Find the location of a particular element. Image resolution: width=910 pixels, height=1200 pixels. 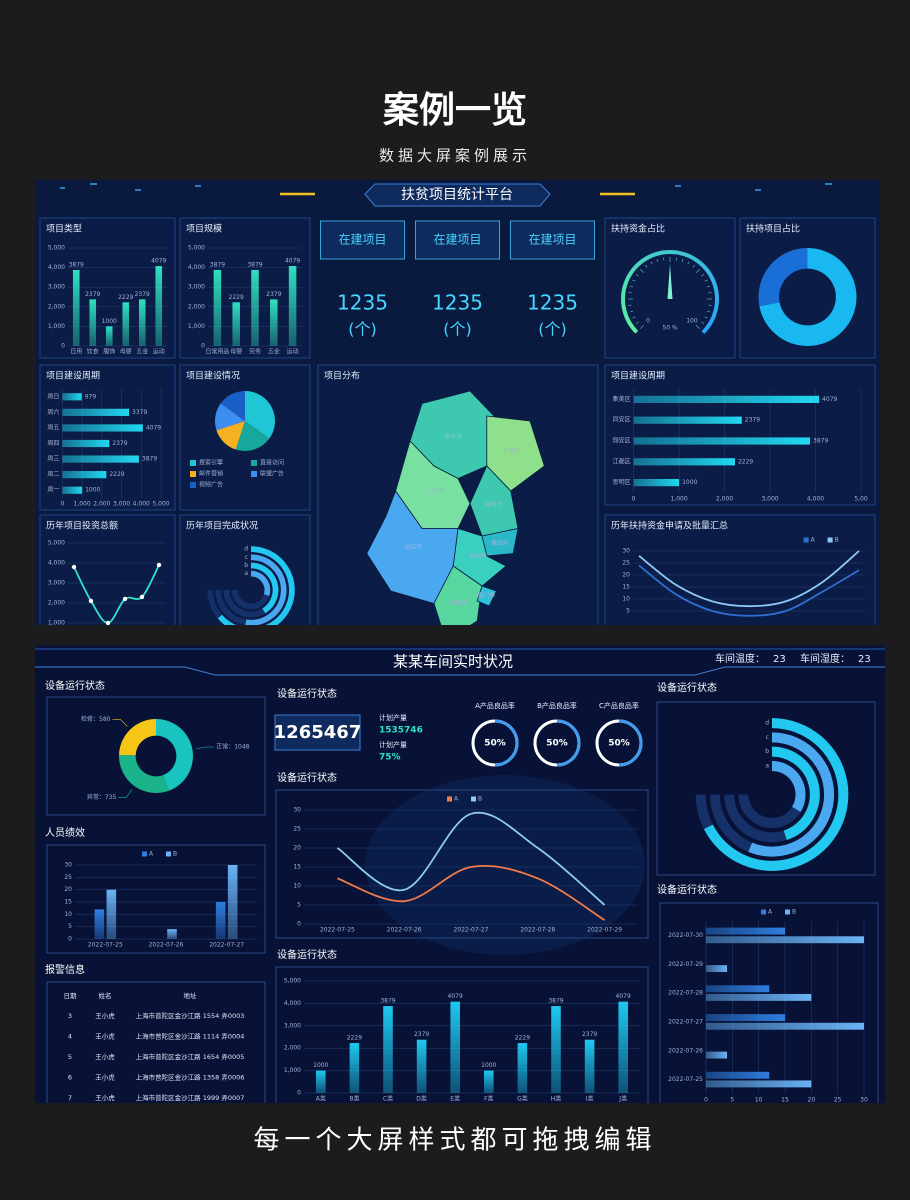

ring-label: a is located at coordinates (767, 765).